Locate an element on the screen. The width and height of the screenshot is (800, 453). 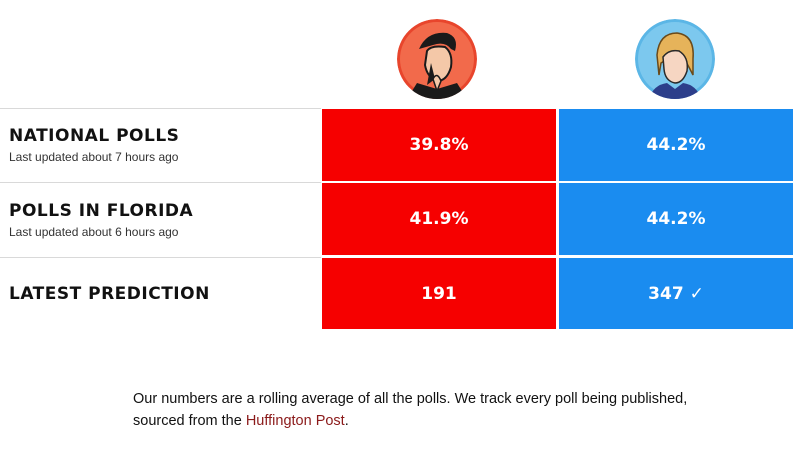
national-polls-red-value: 39.8% is located at coordinates (439, 145).